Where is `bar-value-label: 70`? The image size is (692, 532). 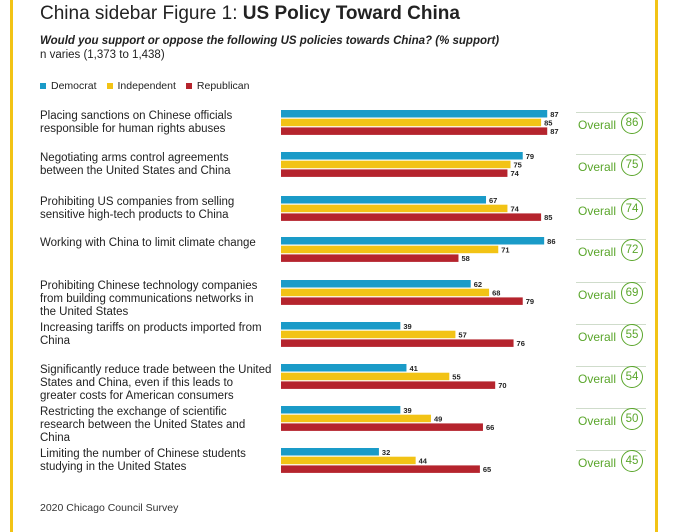 bar-value-label: 70 is located at coordinates (502, 385).